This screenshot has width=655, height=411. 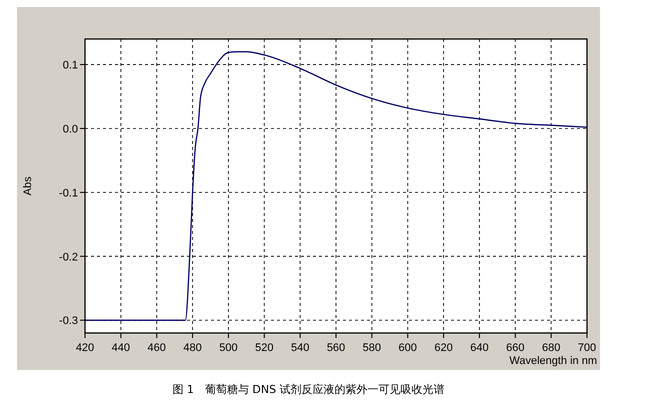 What do you see at coordinates (587, 348) in the screenshot?
I see `x-tick-label: 700` at bounding box center [587, 348].